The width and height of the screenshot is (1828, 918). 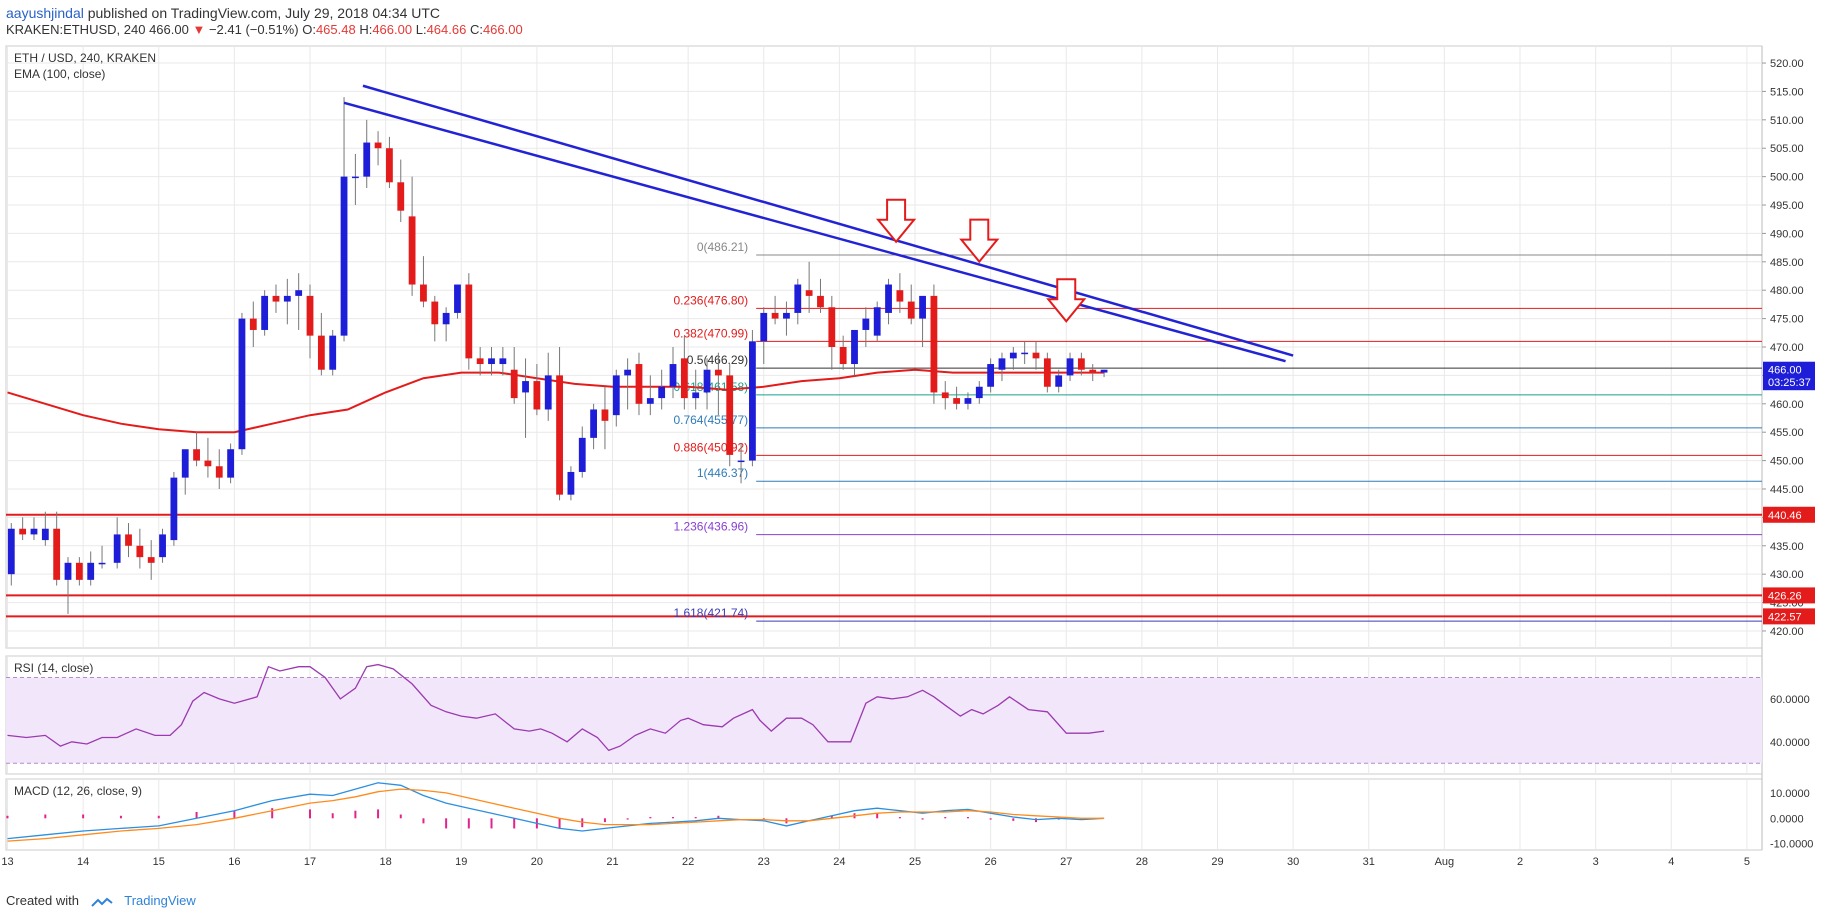 I want to click on y-tick-label: 520.00, so click(x=1787, y=64).